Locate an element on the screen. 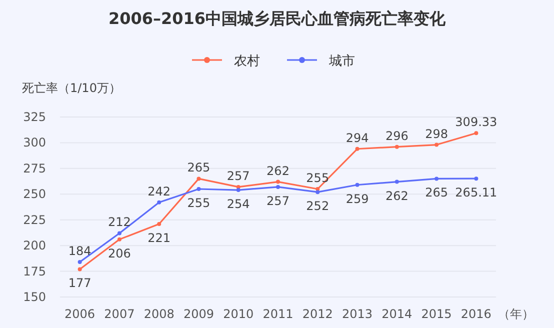  y-tick-label: 225 is located at coordinates (34, 219).